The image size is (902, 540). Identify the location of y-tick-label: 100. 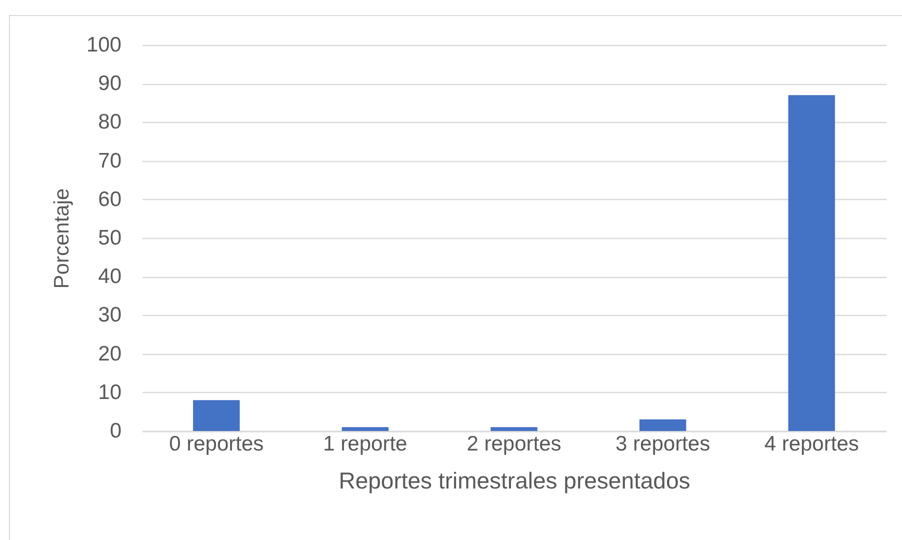
(104, 45).